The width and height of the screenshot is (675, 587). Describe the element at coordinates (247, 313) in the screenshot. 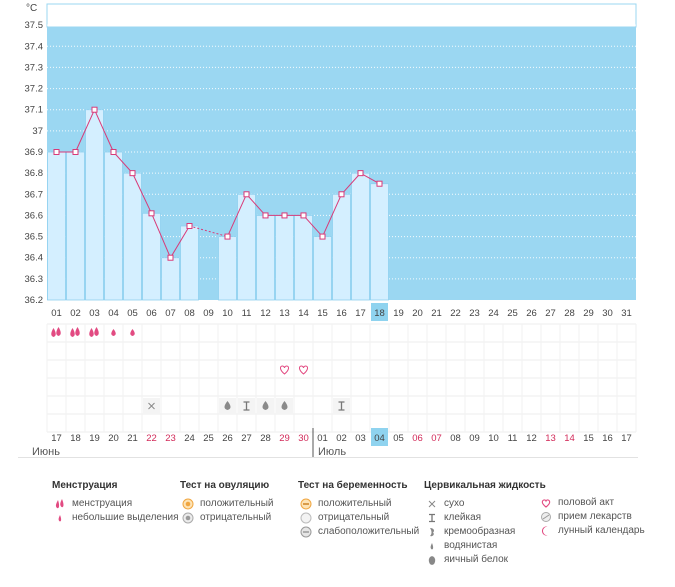

I see `x-tick-label: 11` at that location.